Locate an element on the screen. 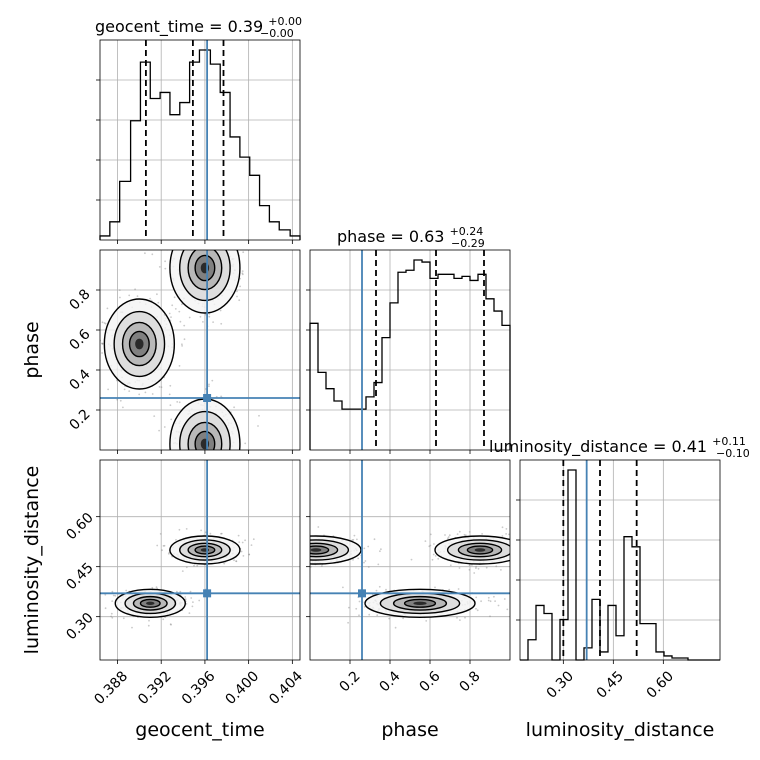 The image size is (760, 760). title-geocent-time-lower: −0.00 is located at coordinates (277, 33).